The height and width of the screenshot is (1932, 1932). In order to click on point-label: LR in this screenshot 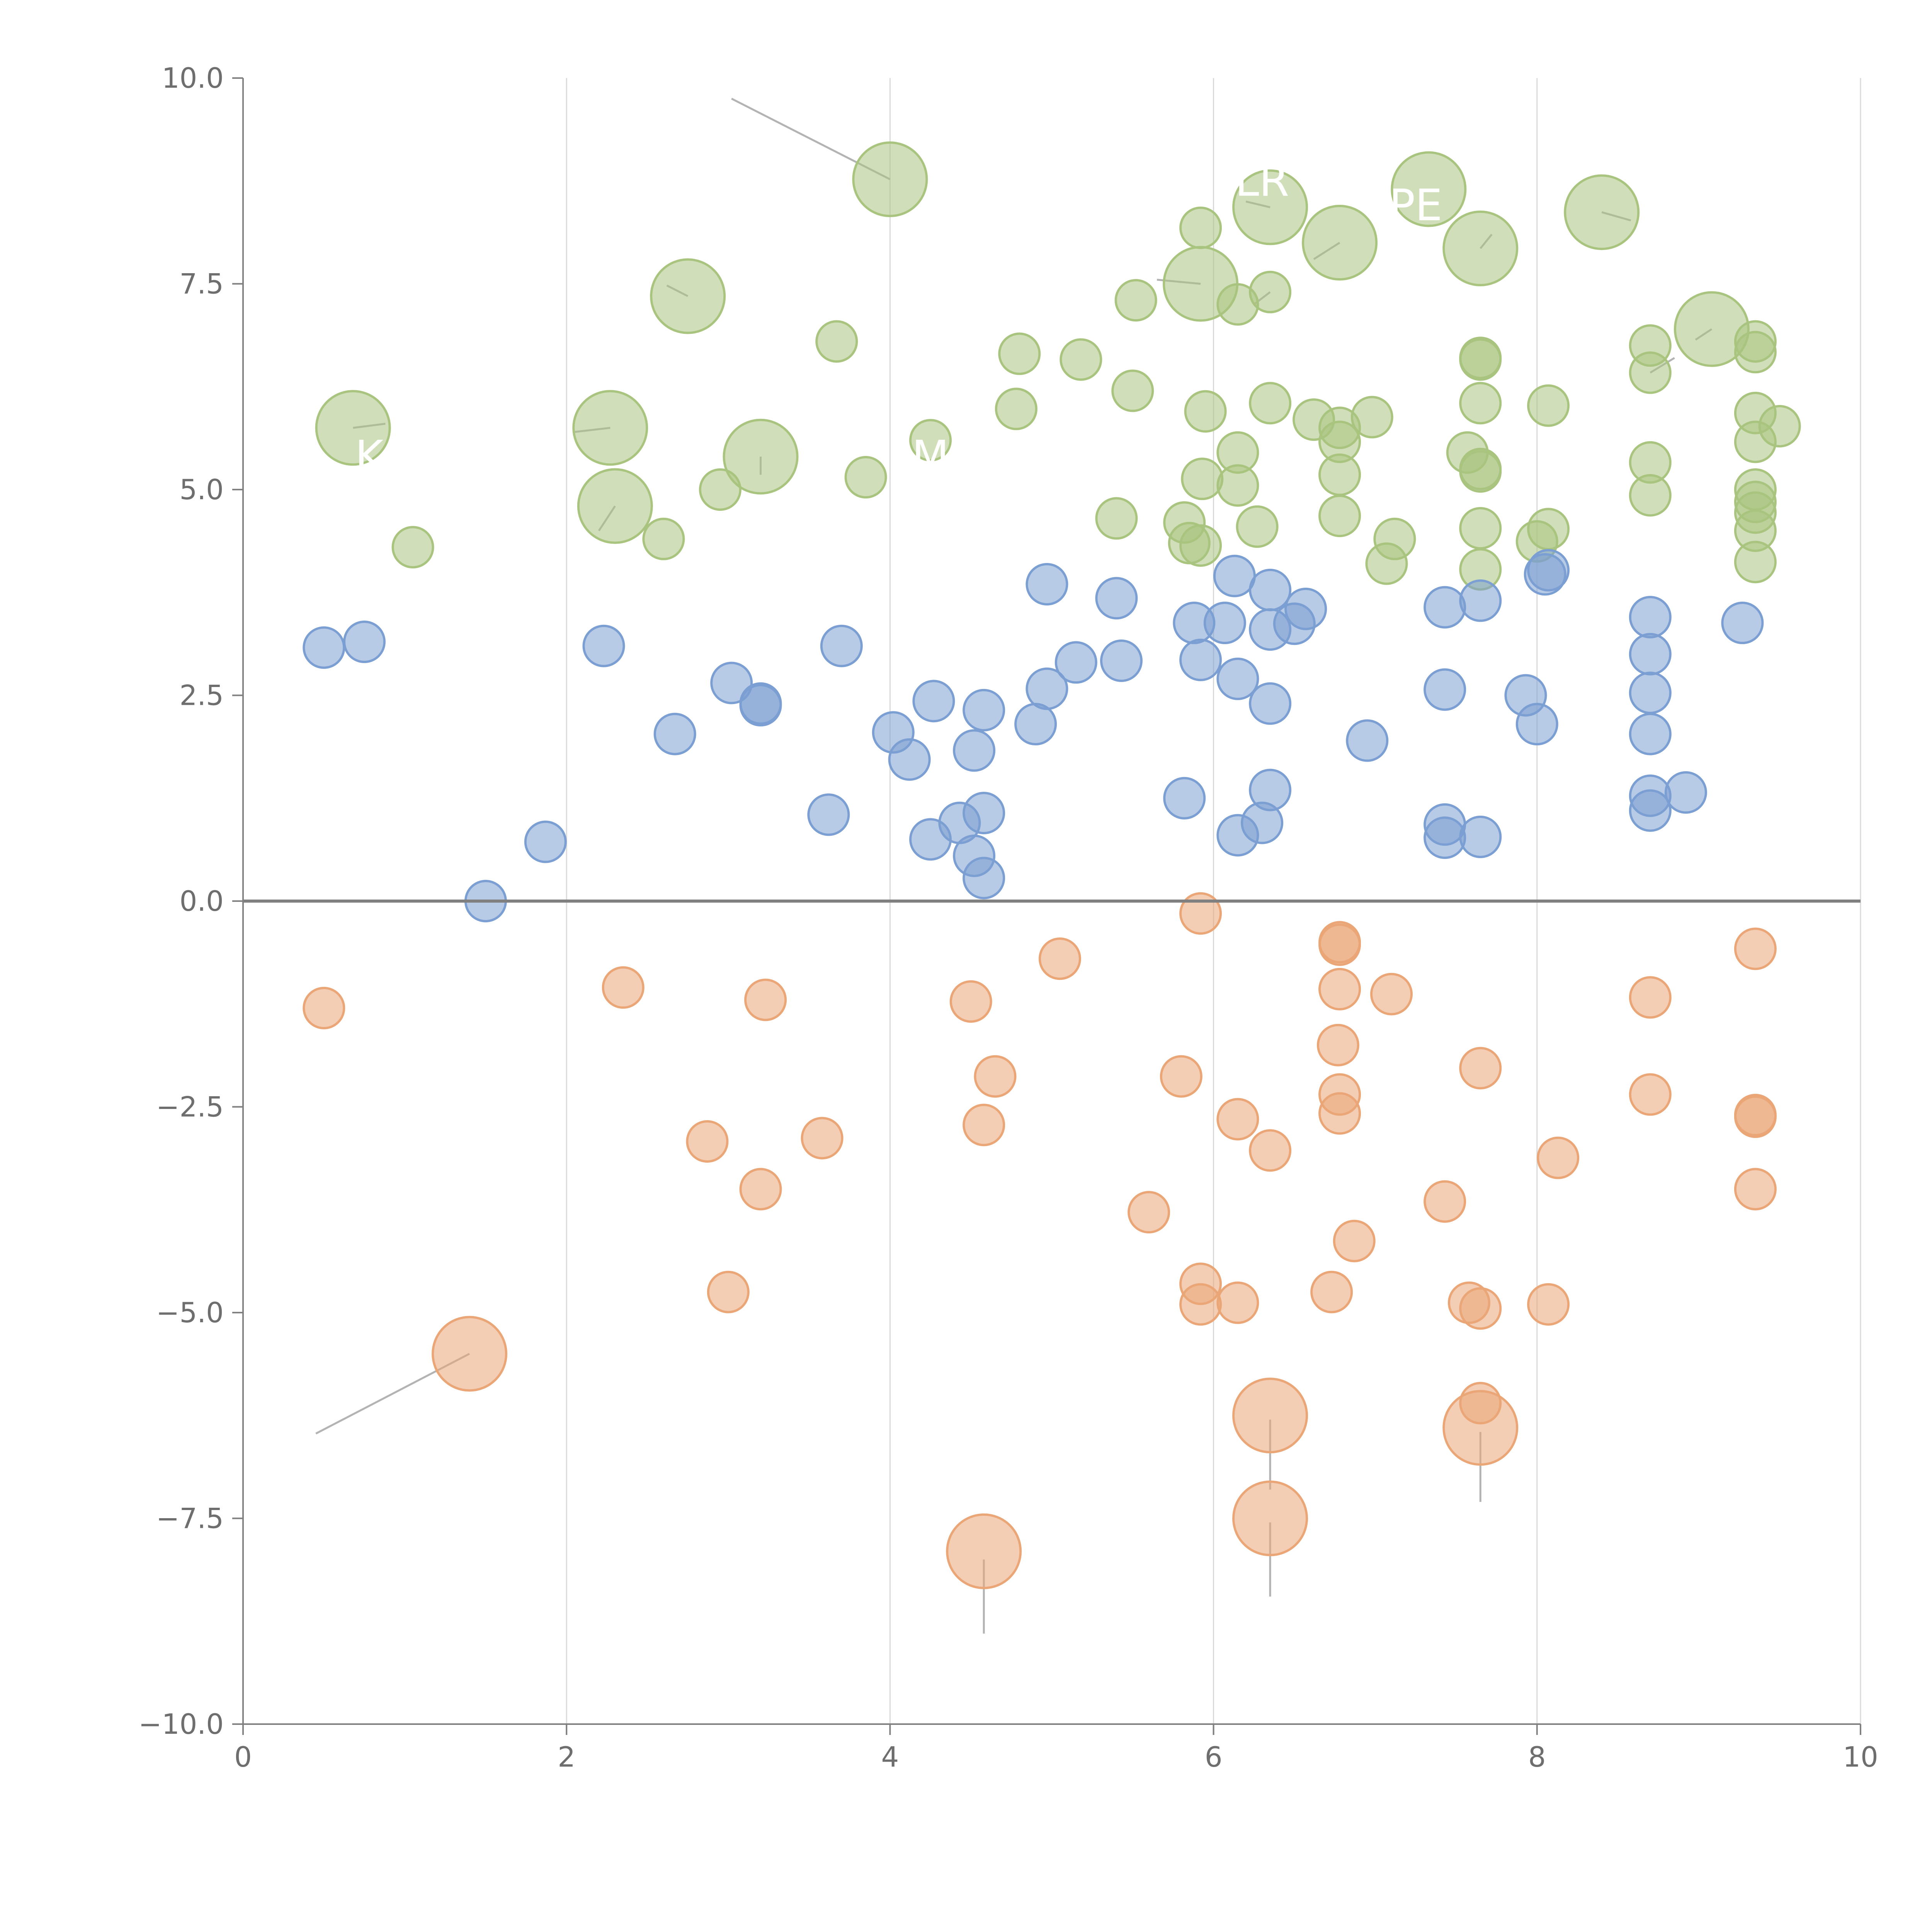, I will do `click(1262, 181)`.